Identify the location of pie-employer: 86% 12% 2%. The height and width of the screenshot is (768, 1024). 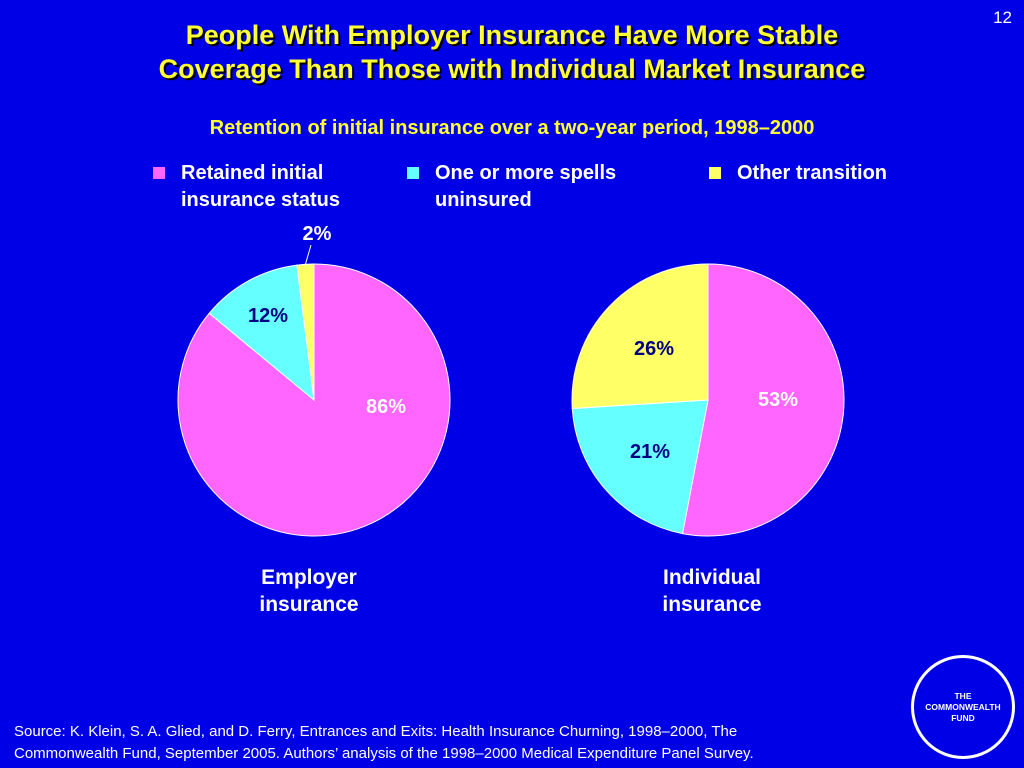
(314, 380).